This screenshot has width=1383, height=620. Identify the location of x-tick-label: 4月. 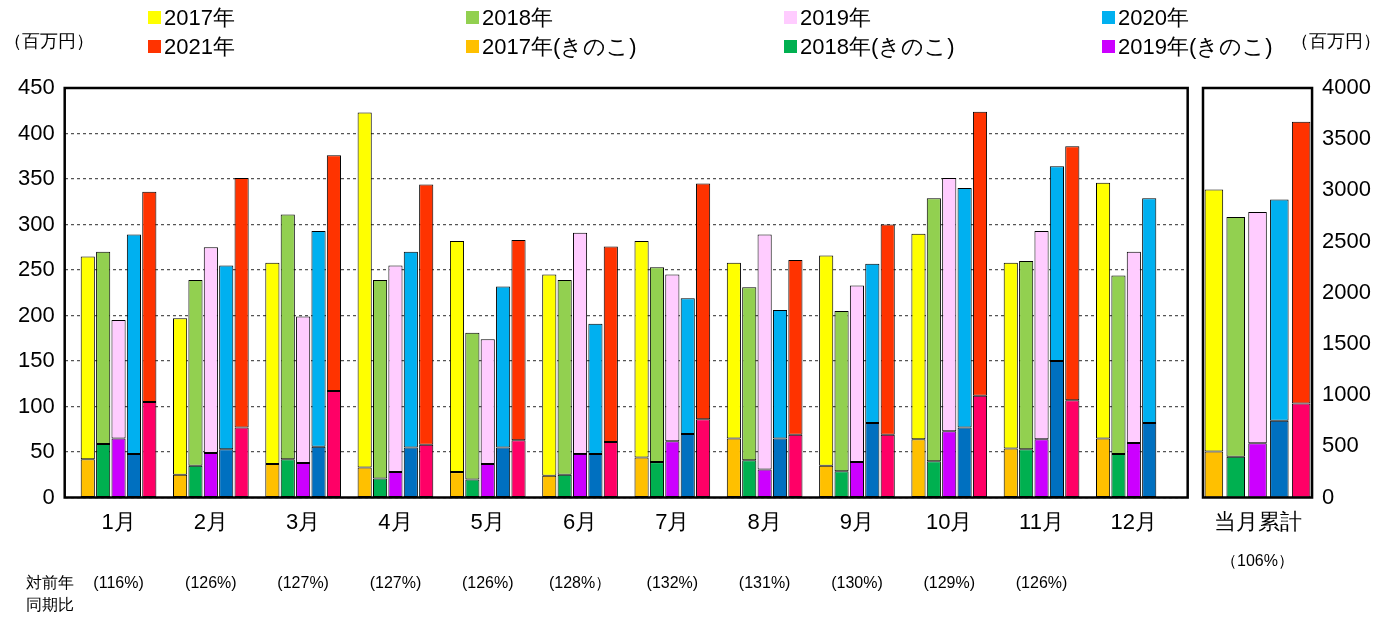
(395, 521).